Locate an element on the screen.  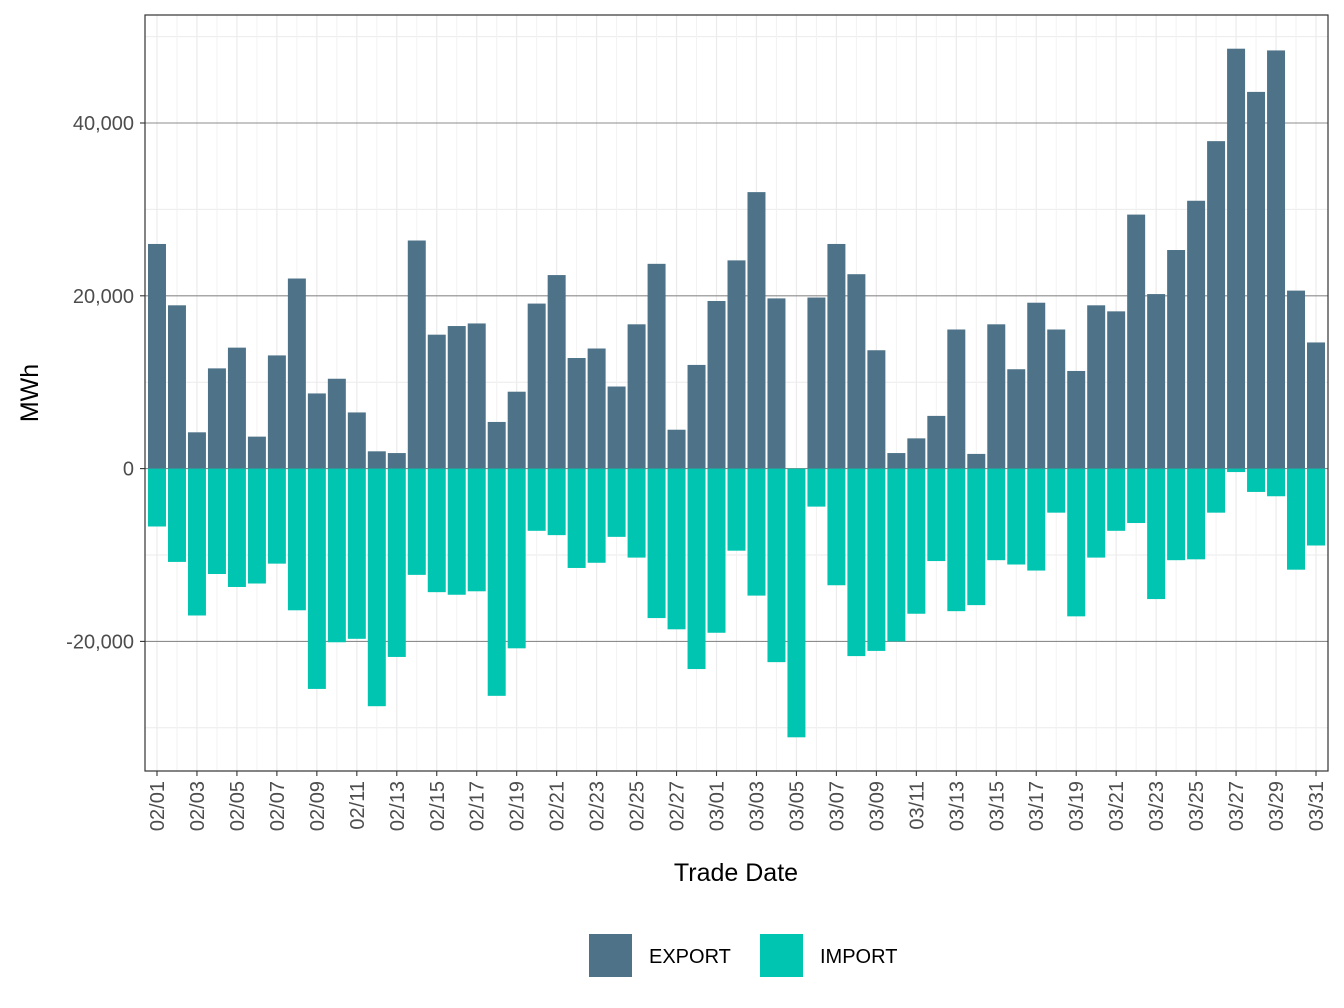
x-tick-label: 02/07 is located at coordinates (278, 806).